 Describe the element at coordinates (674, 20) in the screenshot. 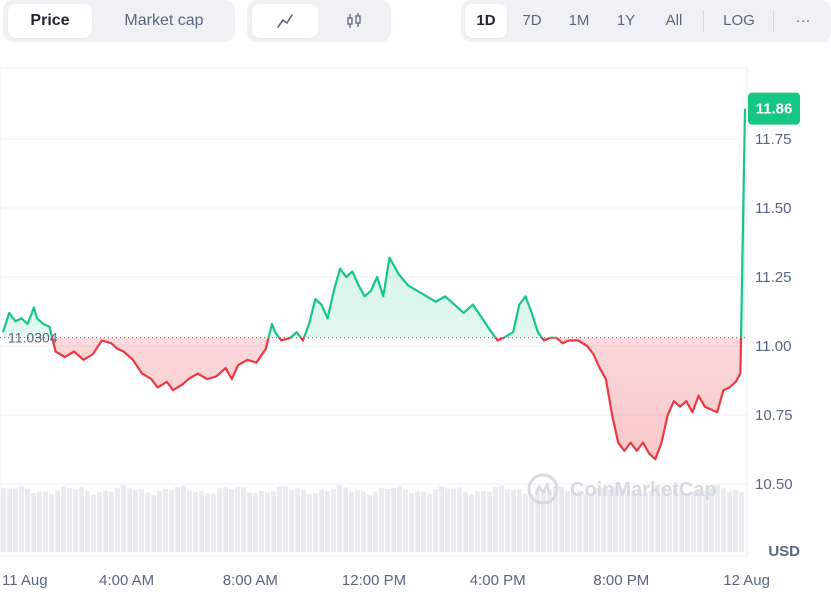

I see `range-all: All` at that location.